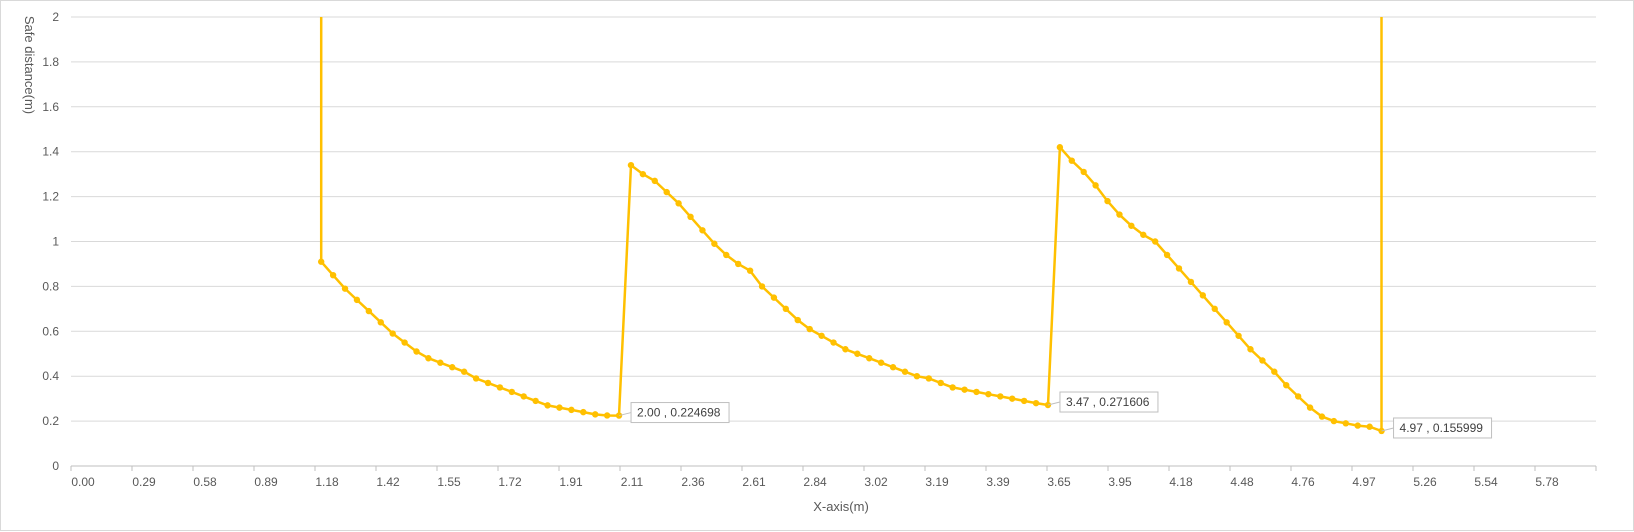 The image size is (1634, 532). I want to click on y-tick-label: 1.2, so click(50, 197).